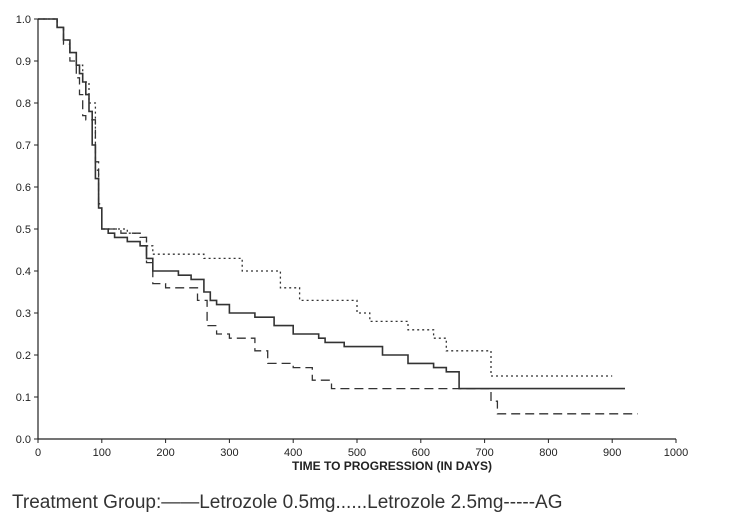 Image resolution: width=729 pixels, height=521 pixels. Describe the element at coordinates (23, 20) in the screenshot. I see `y-tick-label: 1.0` at that location.